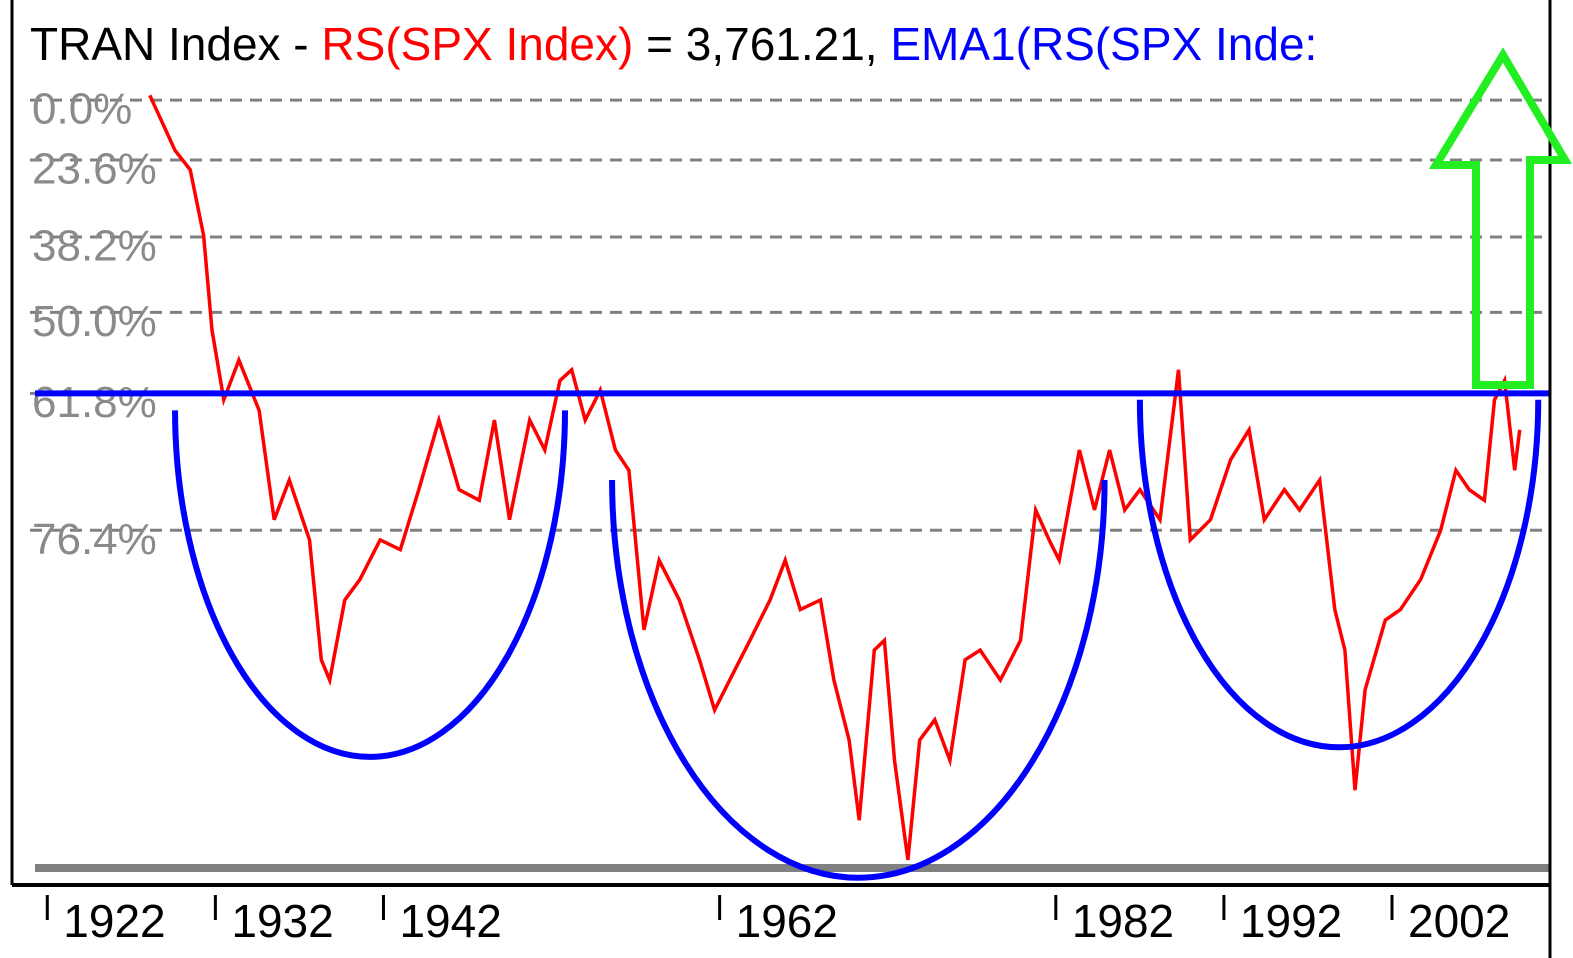 The height and width of the screenshot is (958, 1573). What do you see at coordinates (1103, 44) in the screenshot?
I see `title-part: EMA1(RS(SPX Inde:` at bounding box center [1103, 44].